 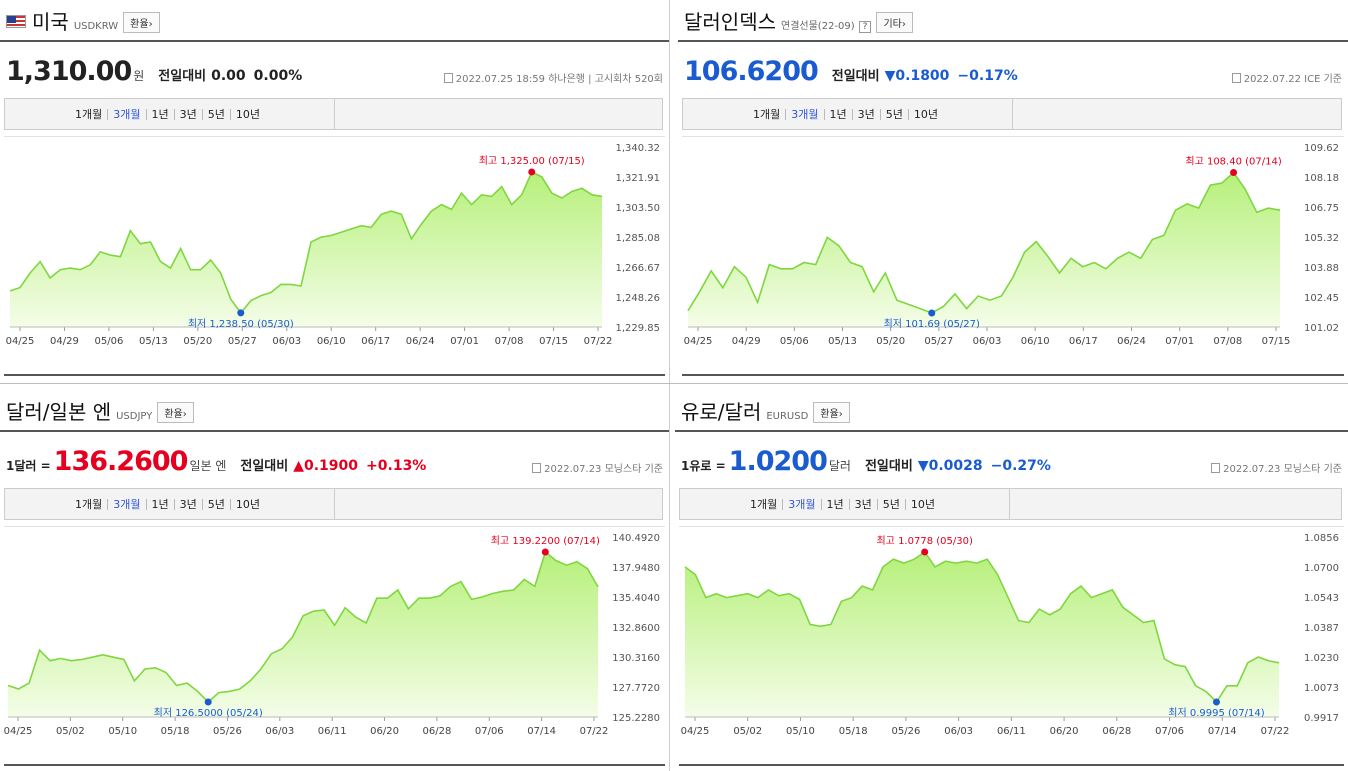 I want to click on x-tick-label: 04/25, so click(x=698, y=341).